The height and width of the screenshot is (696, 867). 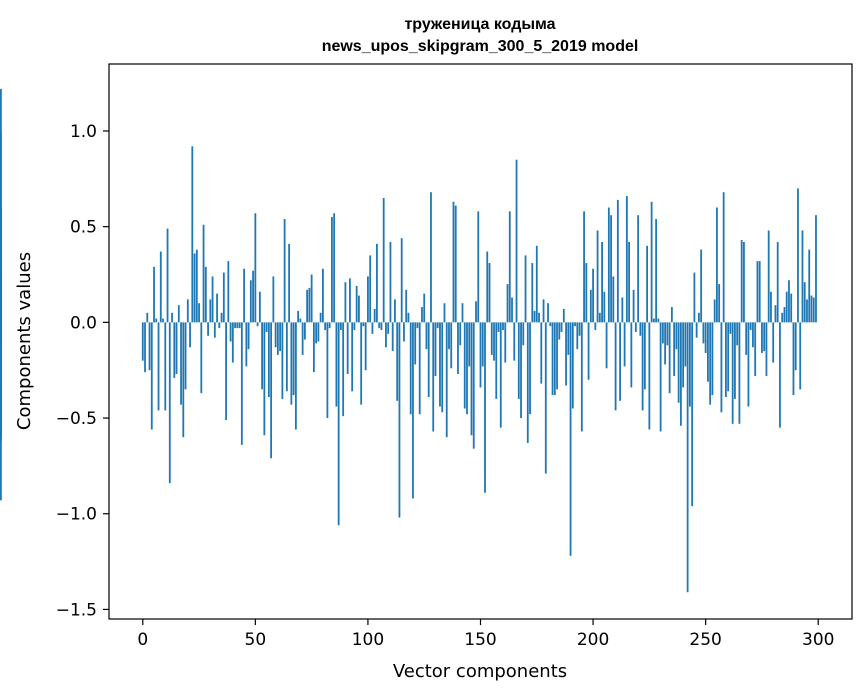 What do you see at coordinates (76, 515) in the screenshot?
I see `y-tick-label--1: −1.0` at bounding box center [76, 515].